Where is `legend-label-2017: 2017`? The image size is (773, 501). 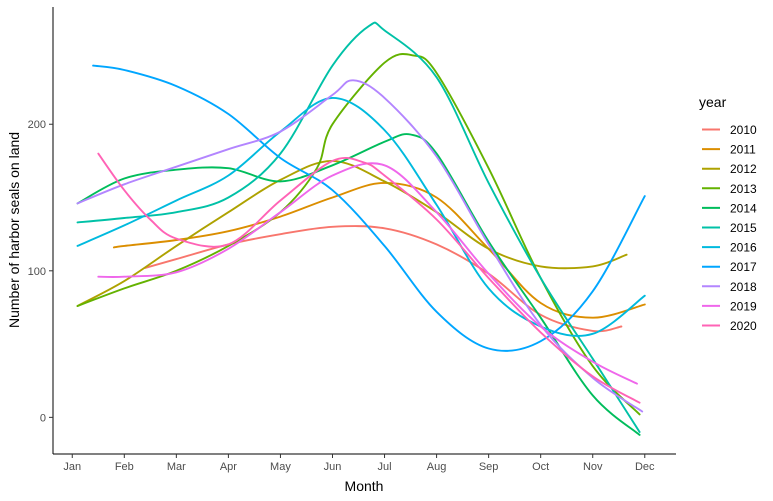
legend-label-2017: 2017 is located at coordinates (743, 267).